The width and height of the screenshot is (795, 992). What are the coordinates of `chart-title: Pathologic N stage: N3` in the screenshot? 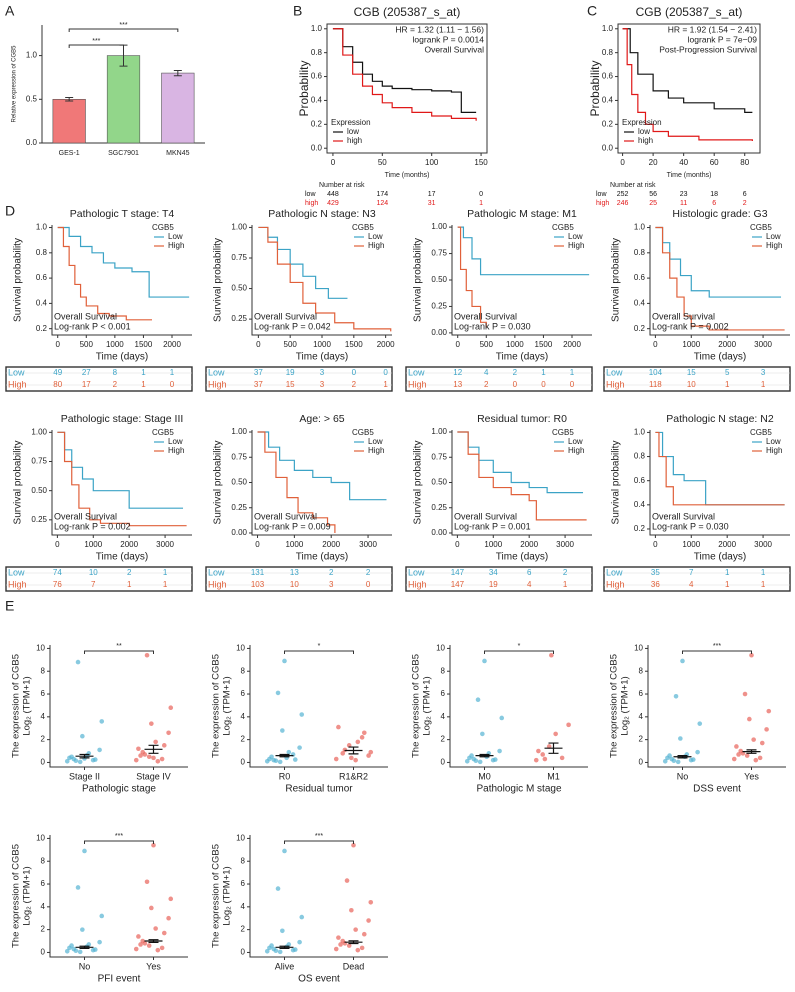 It's located at (322, 214).